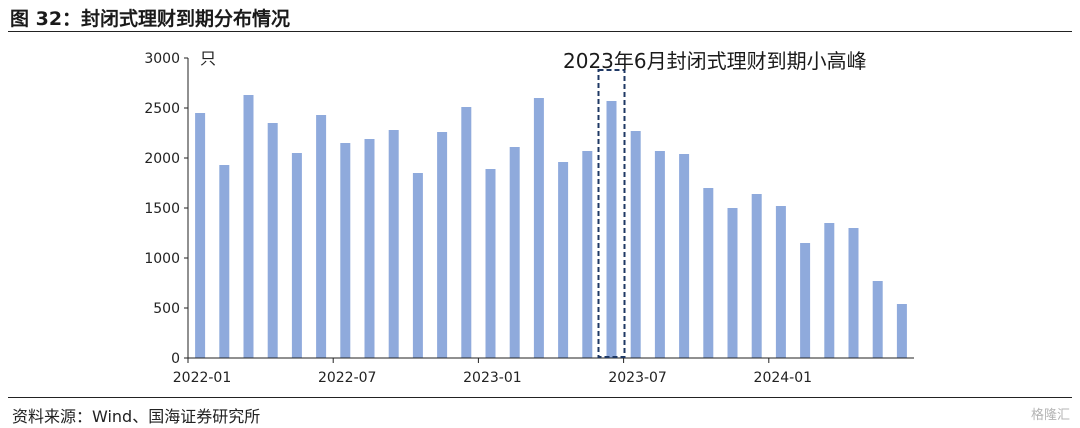  What do you see at coordinates (540, 397) in the screenshot?
I see `source-rule` at bounding box center [540, 397].